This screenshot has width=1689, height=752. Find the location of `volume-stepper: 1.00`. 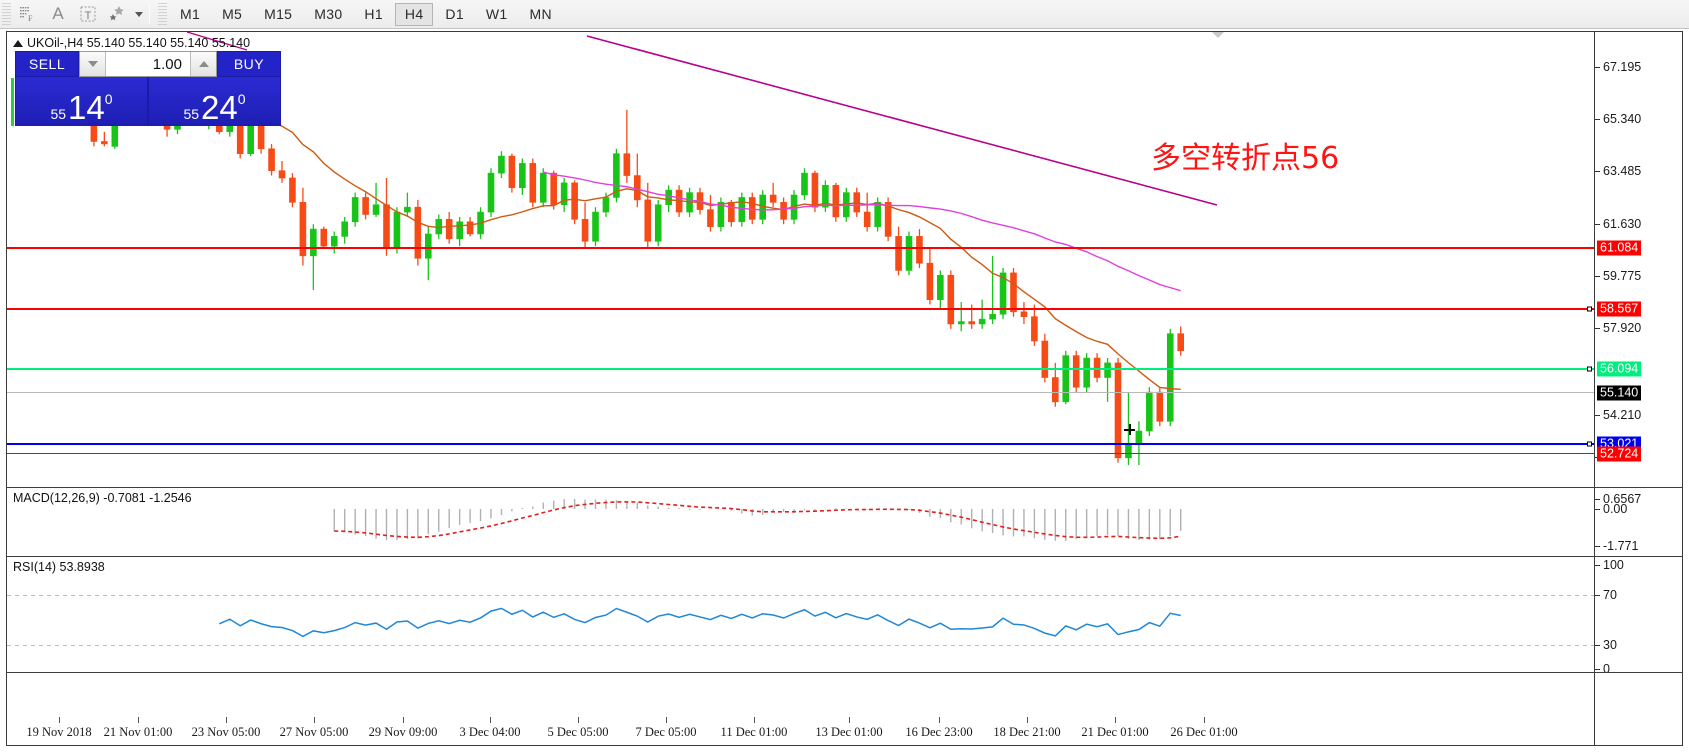

volume-stepper: 1.00 is located at coordinates (148, 64).